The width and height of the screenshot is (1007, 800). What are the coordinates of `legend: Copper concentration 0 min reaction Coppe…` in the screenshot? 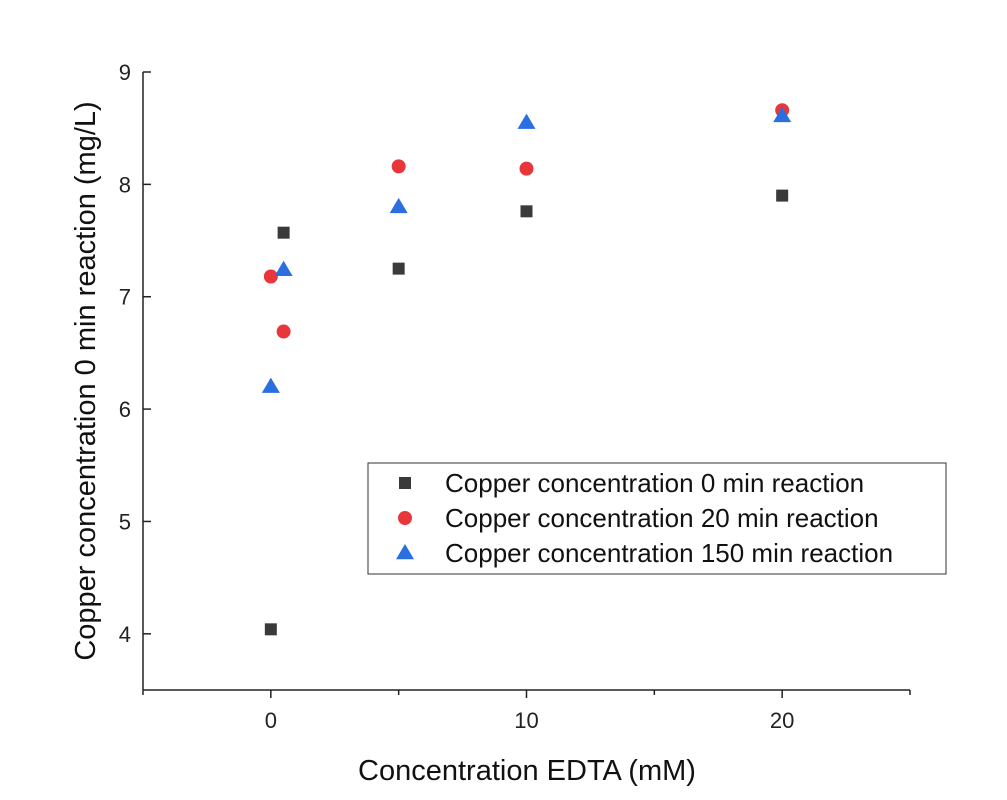 It's located at (657, 518).